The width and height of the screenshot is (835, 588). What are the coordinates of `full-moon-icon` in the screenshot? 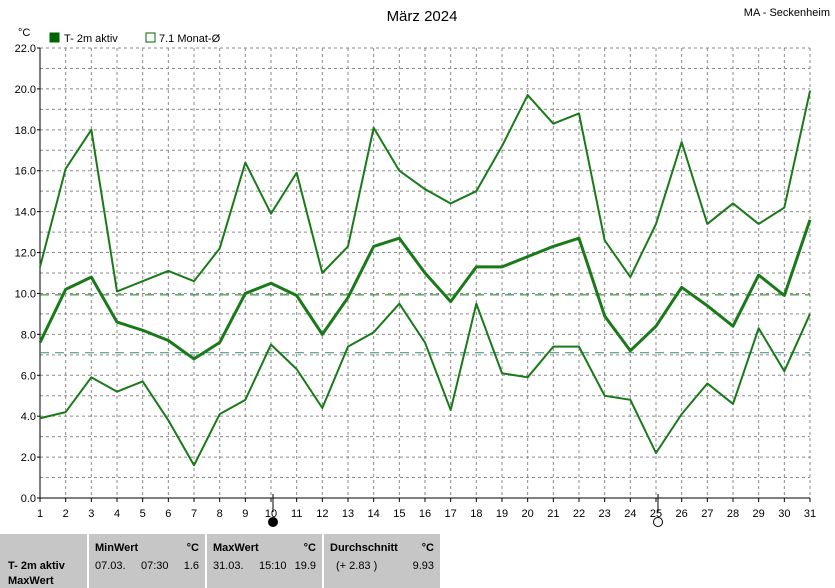 It's located at (658, 522).